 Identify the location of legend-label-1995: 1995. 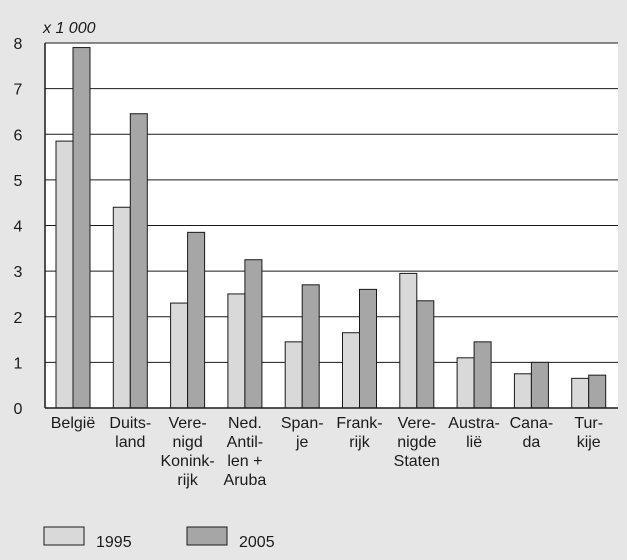
(114, 542).